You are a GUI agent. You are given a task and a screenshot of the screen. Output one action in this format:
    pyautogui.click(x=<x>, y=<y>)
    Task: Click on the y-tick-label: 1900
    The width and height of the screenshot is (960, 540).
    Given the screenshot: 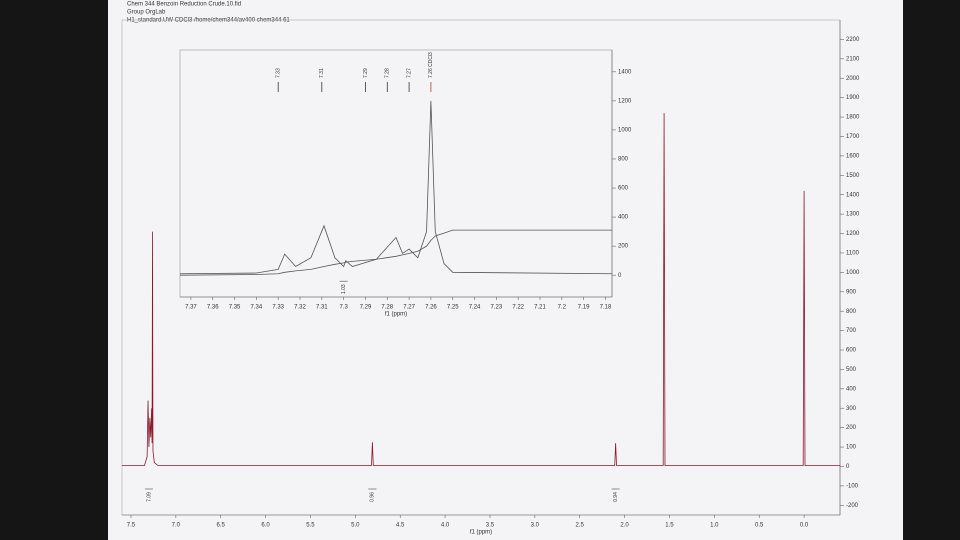 What is the action you would take?
    pyautogui.click(x=853, y=98)
    